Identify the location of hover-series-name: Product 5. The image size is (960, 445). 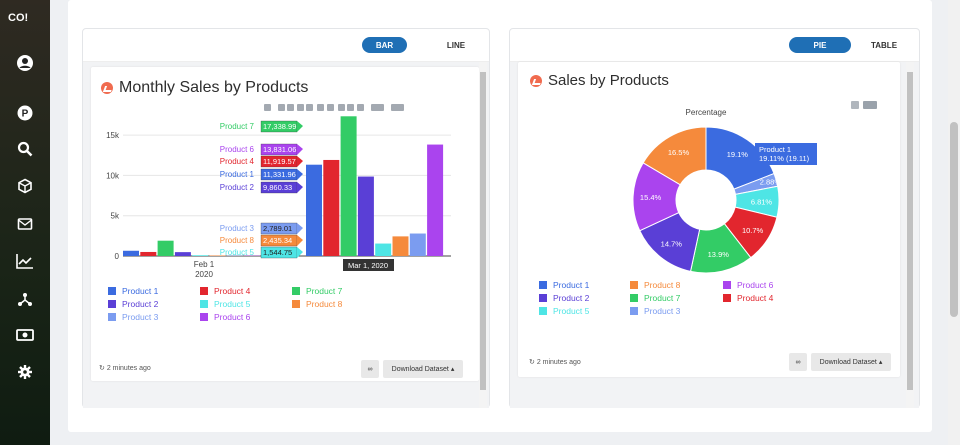
(237, 252).